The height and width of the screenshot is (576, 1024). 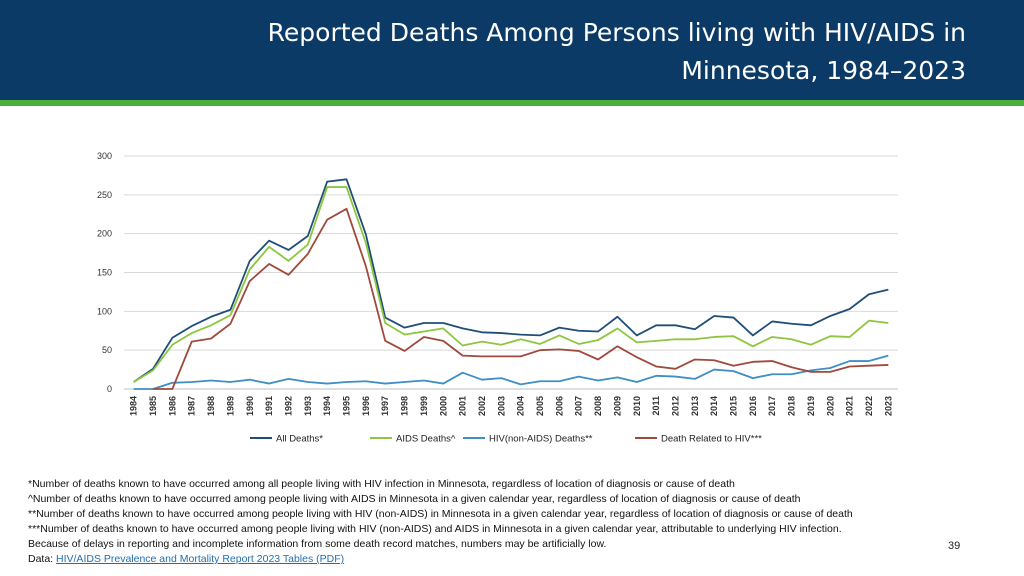 What do you see at coordinates (637, 406) in the screenshot?
I see `x-tick-label: 2010` at bounding box center [637, 406].